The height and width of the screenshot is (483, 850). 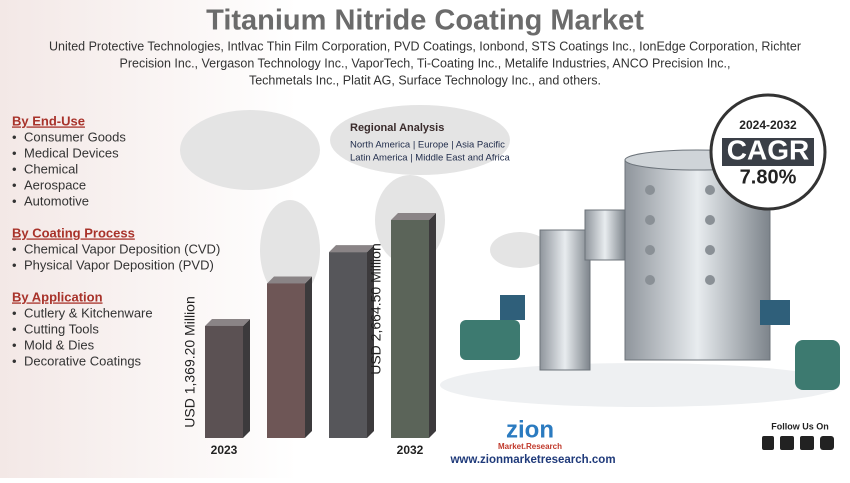 I want to click on segment-title: By Application, so click(x=57, y=296).